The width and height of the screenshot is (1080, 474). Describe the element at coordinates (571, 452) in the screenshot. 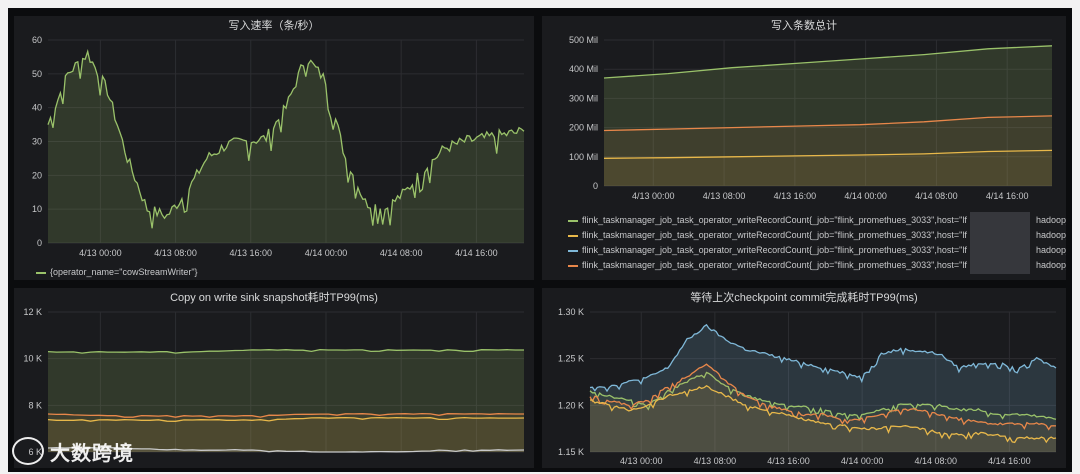

I see `y-tick-label: 1.15 K` at that location.